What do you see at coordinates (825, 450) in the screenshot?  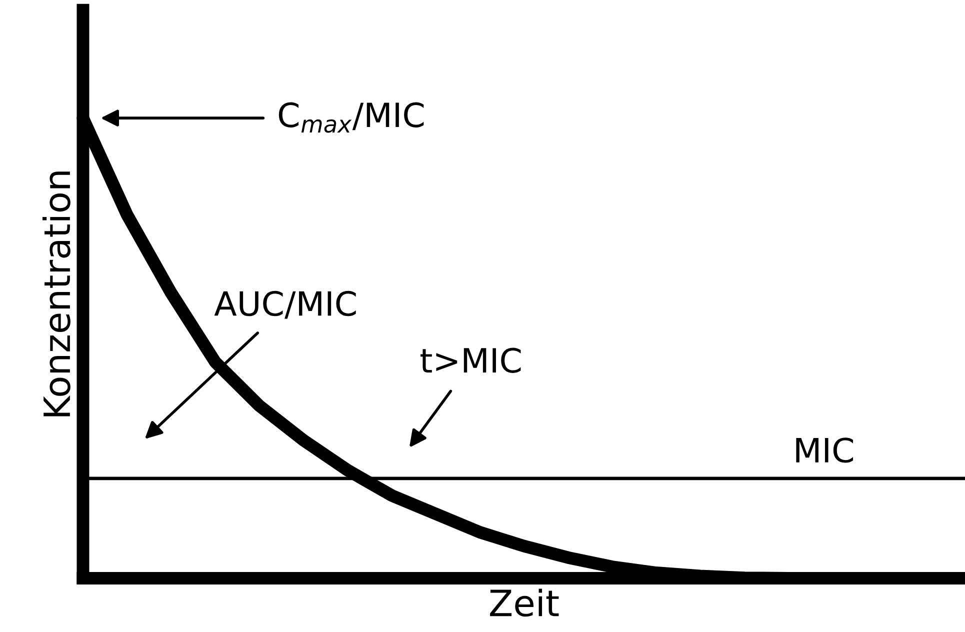 I see `ref-line-label: MIC` at bounding box center [825, 450].